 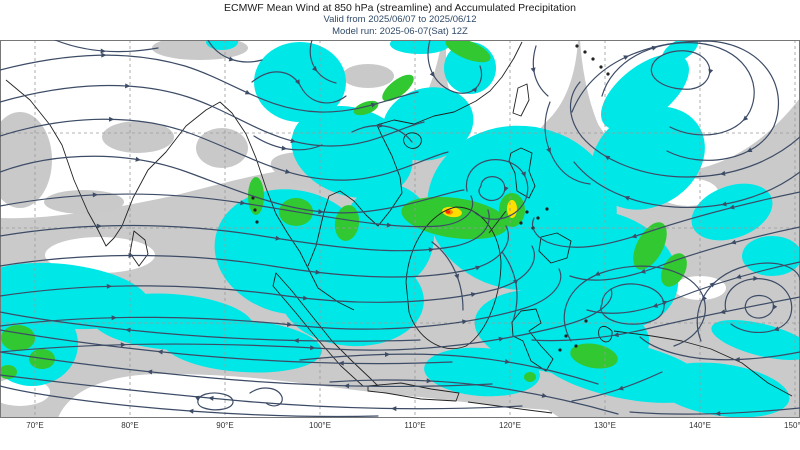 What do you see at coordinates (415, 425) in the screenshot?
I see `x-tick-label: 110°E` at bounding box center [415, 425].